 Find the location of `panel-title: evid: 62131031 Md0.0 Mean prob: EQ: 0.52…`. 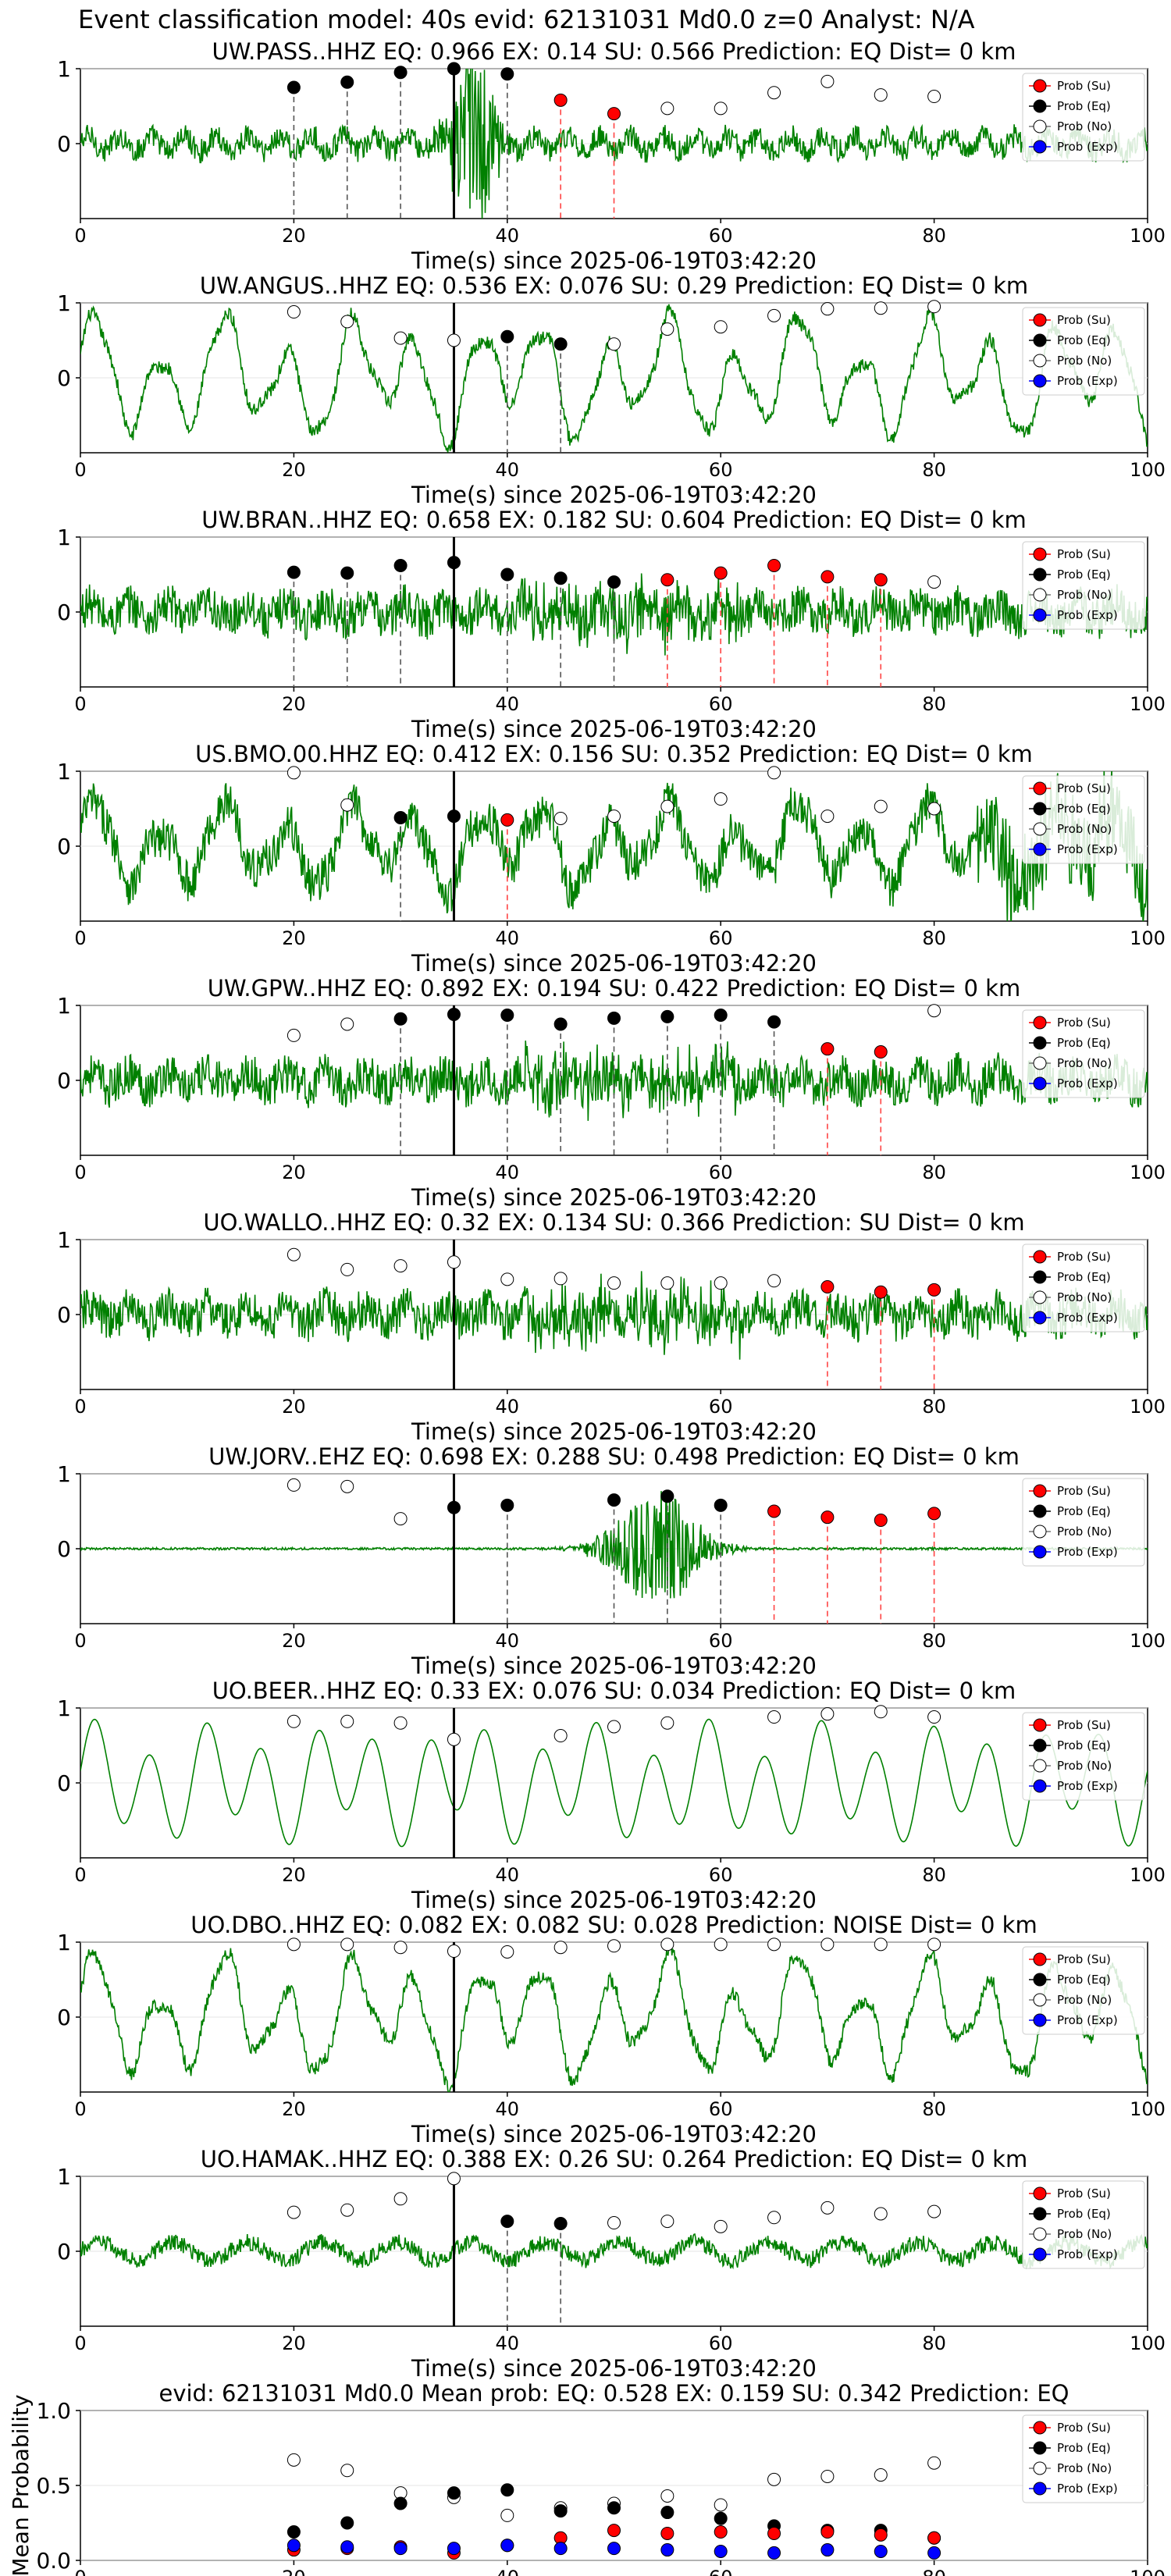

panel-title: evid: 62131031 Md0.0 Mean prob: EQ: 0.52… is located at coordinates (614, 2393).